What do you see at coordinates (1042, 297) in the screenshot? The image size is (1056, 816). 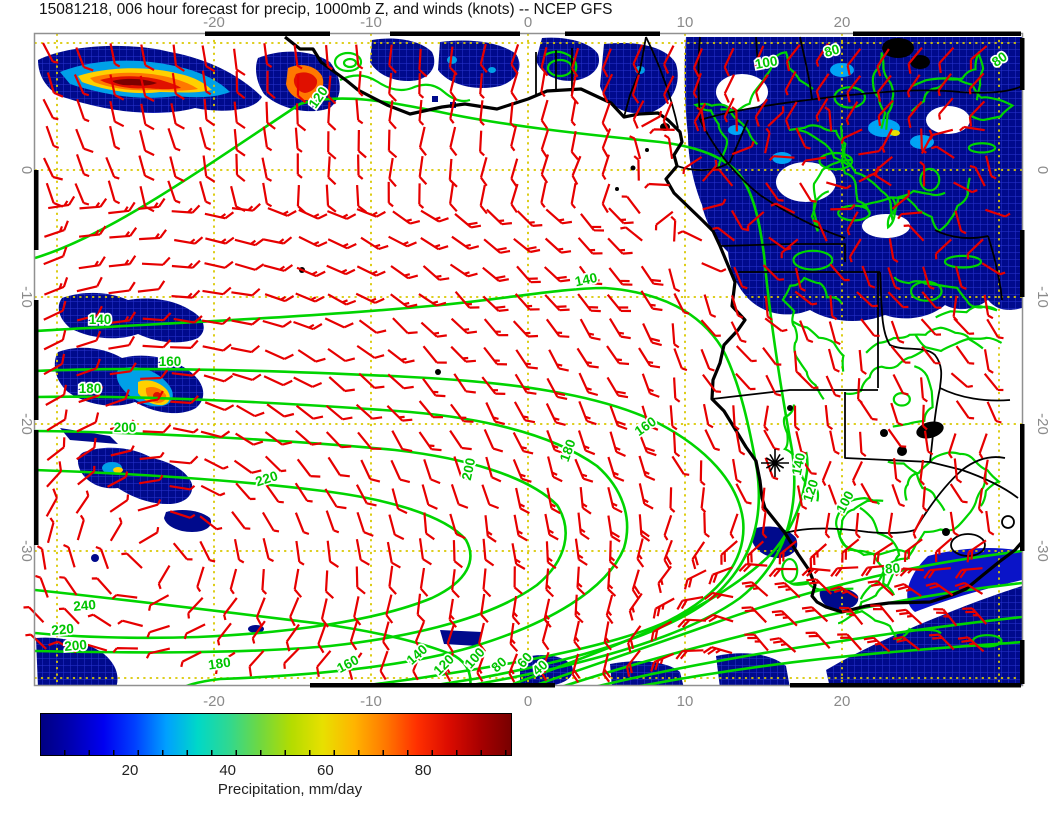 I see `right-tick-label: -10` at bounding box center [1042, 297].